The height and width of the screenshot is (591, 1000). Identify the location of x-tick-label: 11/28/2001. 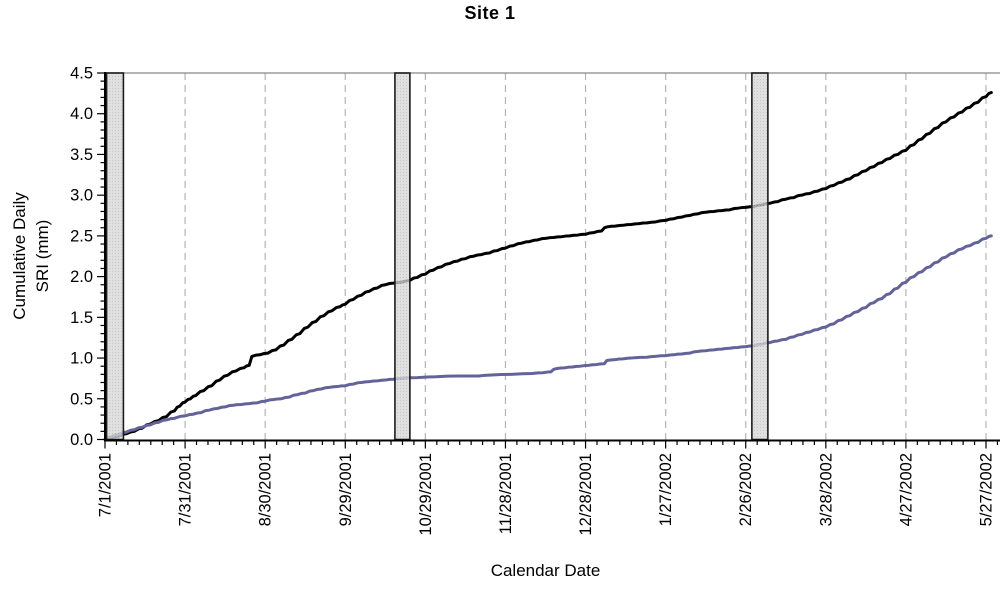
(506, 493).